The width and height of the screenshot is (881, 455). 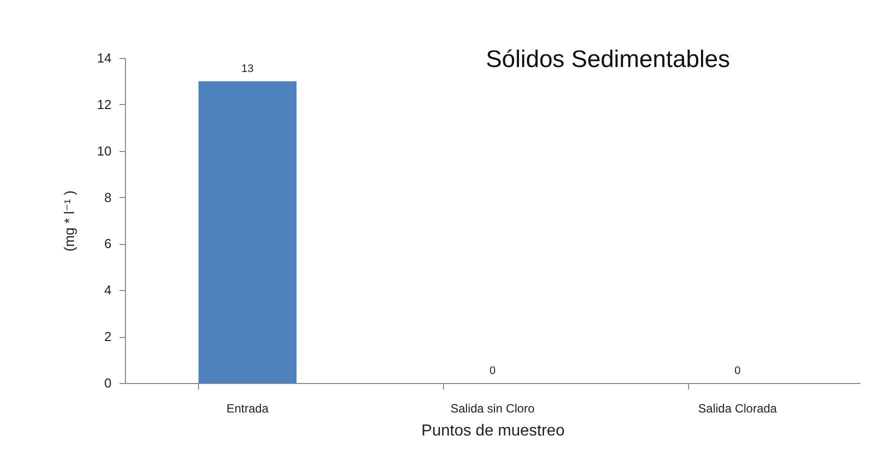 What do you see at coordinates (108, 383) in the screenshot?
I see `y-tick-label: 0` at bounding box center [108, 383].